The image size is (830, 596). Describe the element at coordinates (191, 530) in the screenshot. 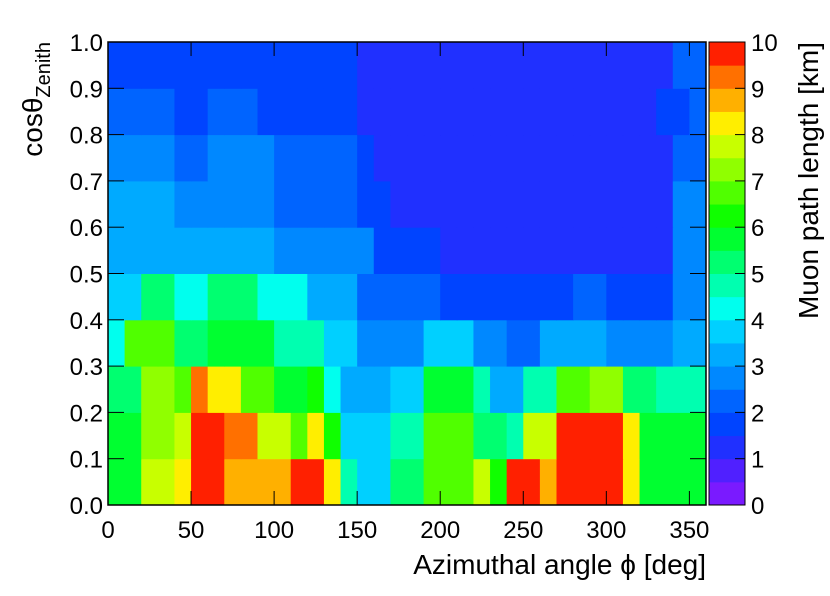

I see `x-tick-label: 50` at that location.